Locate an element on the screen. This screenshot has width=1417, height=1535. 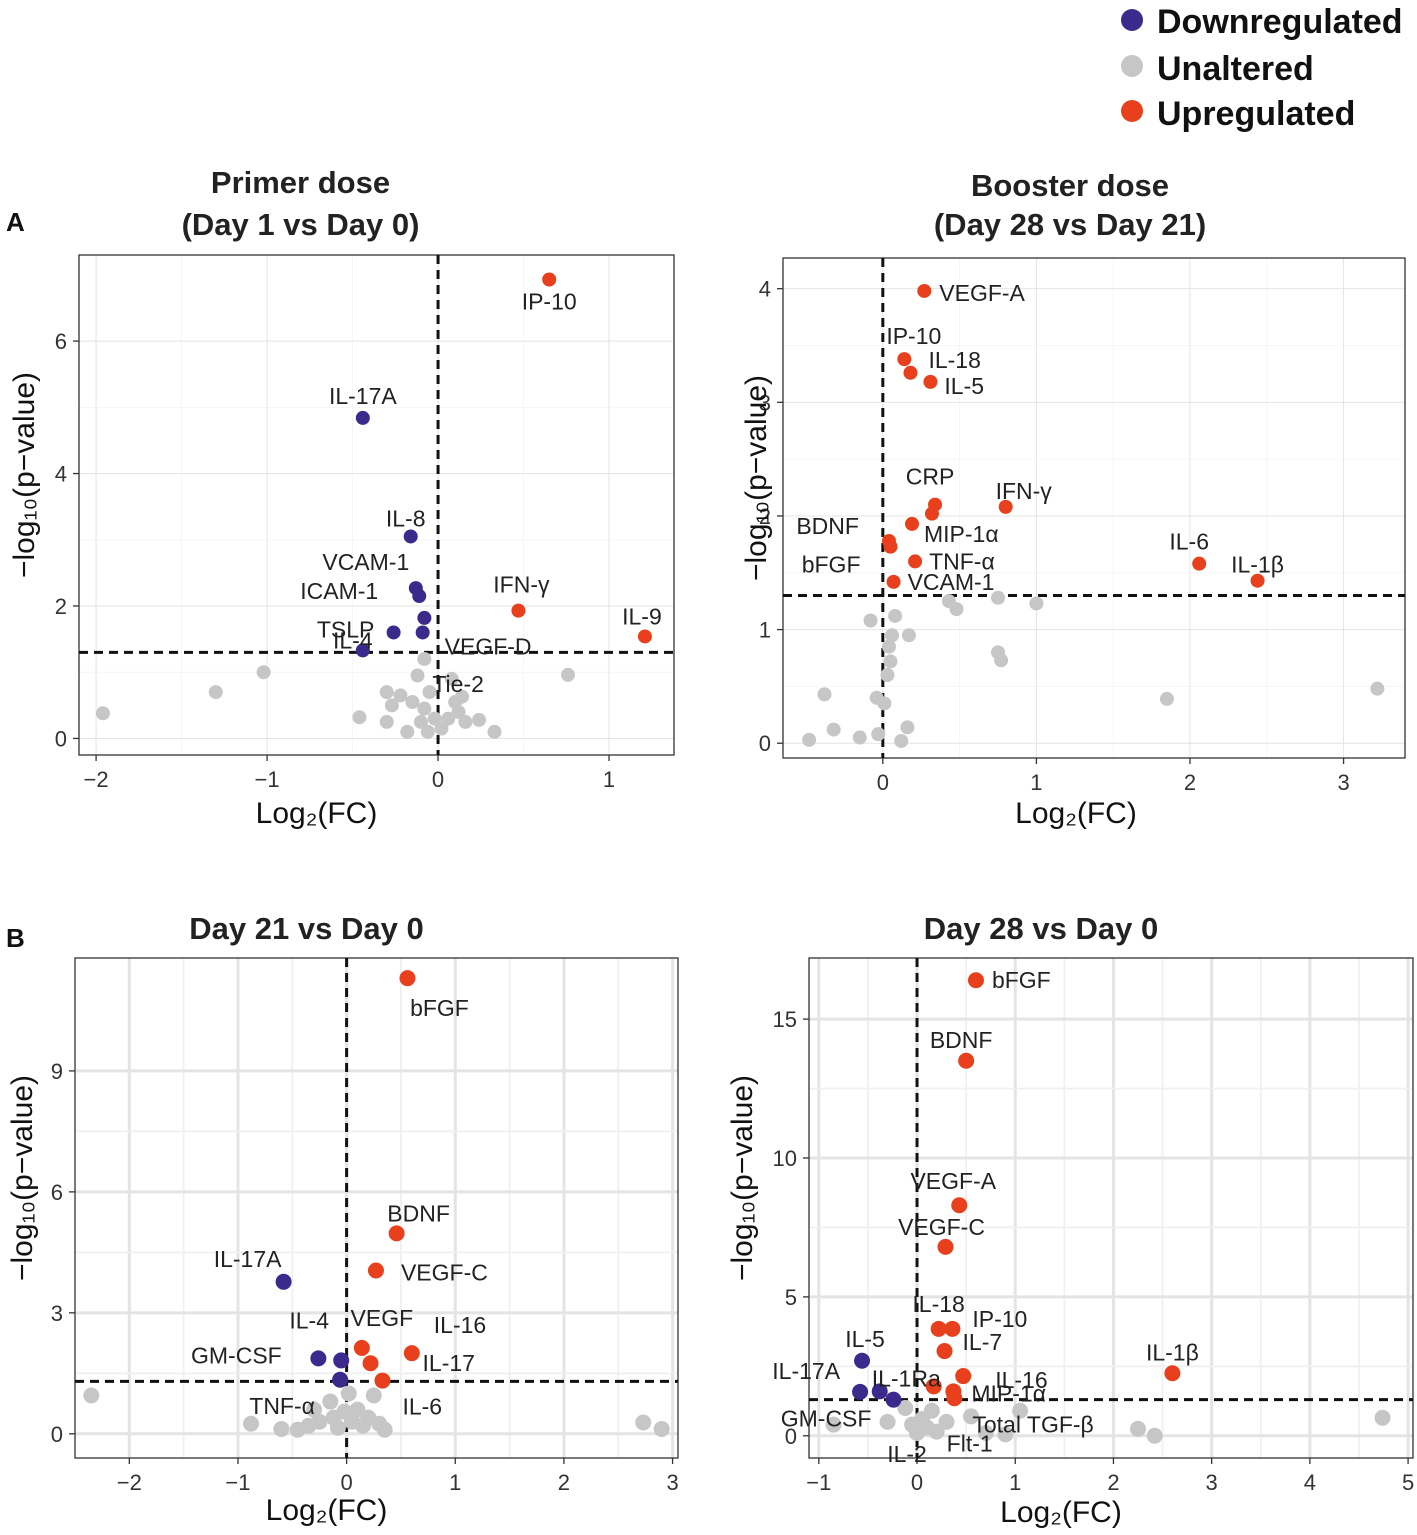
x-tick-label: 0 is located at coordinates (917, 1482).